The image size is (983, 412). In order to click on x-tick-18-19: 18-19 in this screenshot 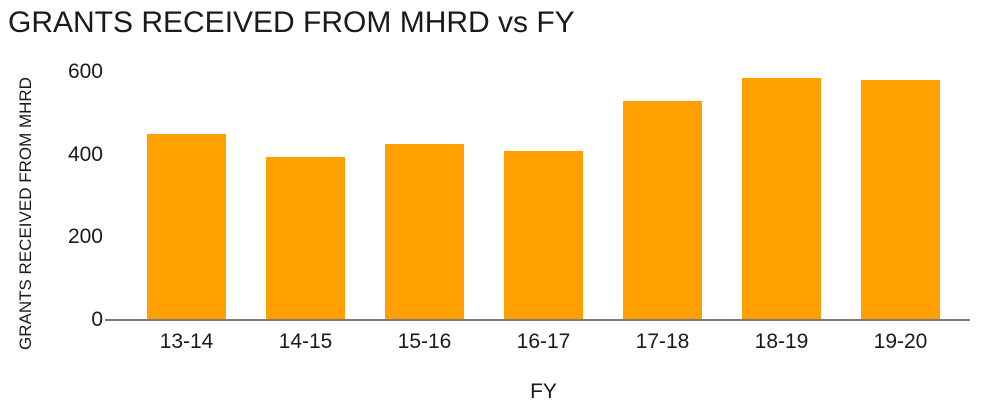, I will do `click(781, 341)`.